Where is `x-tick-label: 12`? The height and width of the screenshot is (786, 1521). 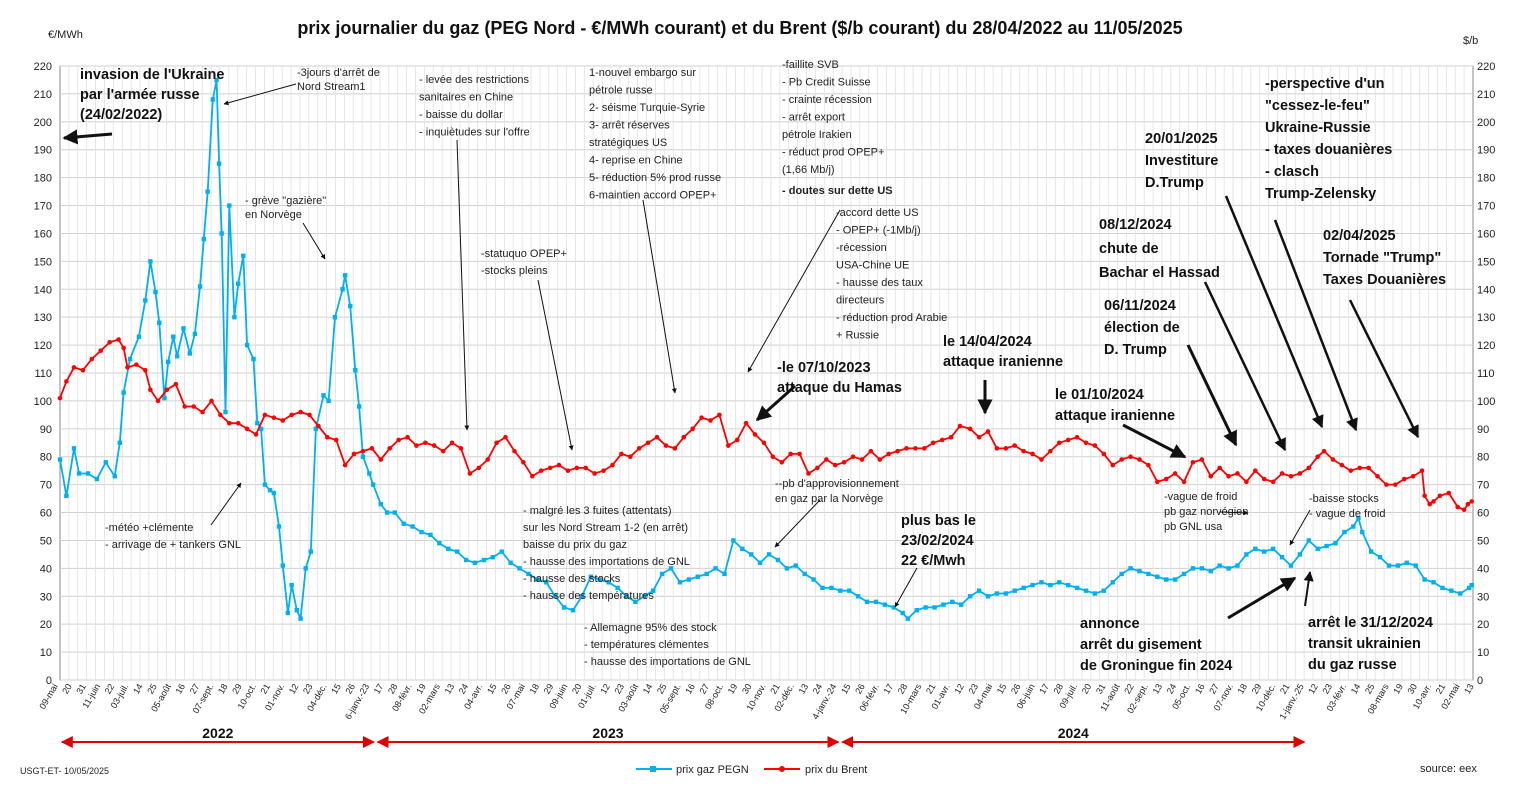
x-tick-label: 12 is located at coordinates (605, 689).